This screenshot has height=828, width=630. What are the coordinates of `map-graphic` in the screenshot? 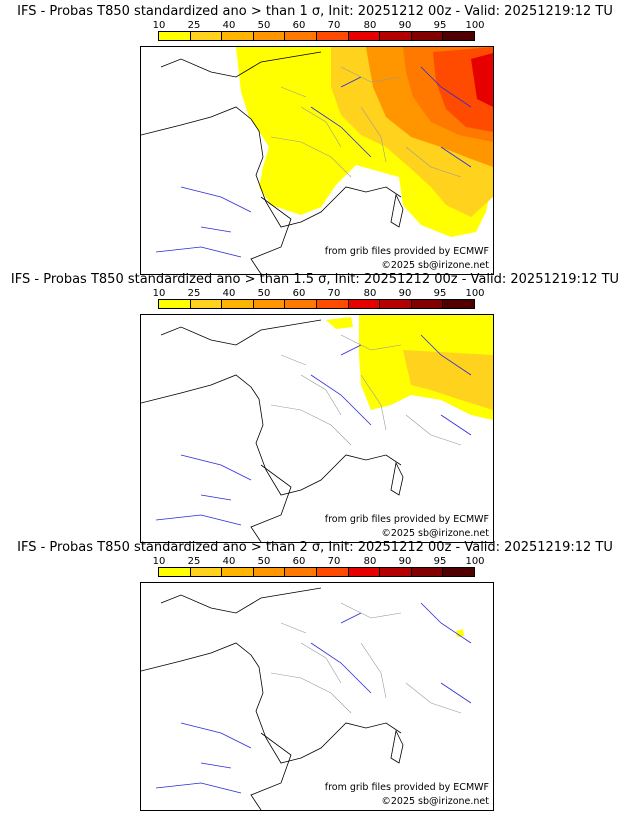 It's located at (306, 698).